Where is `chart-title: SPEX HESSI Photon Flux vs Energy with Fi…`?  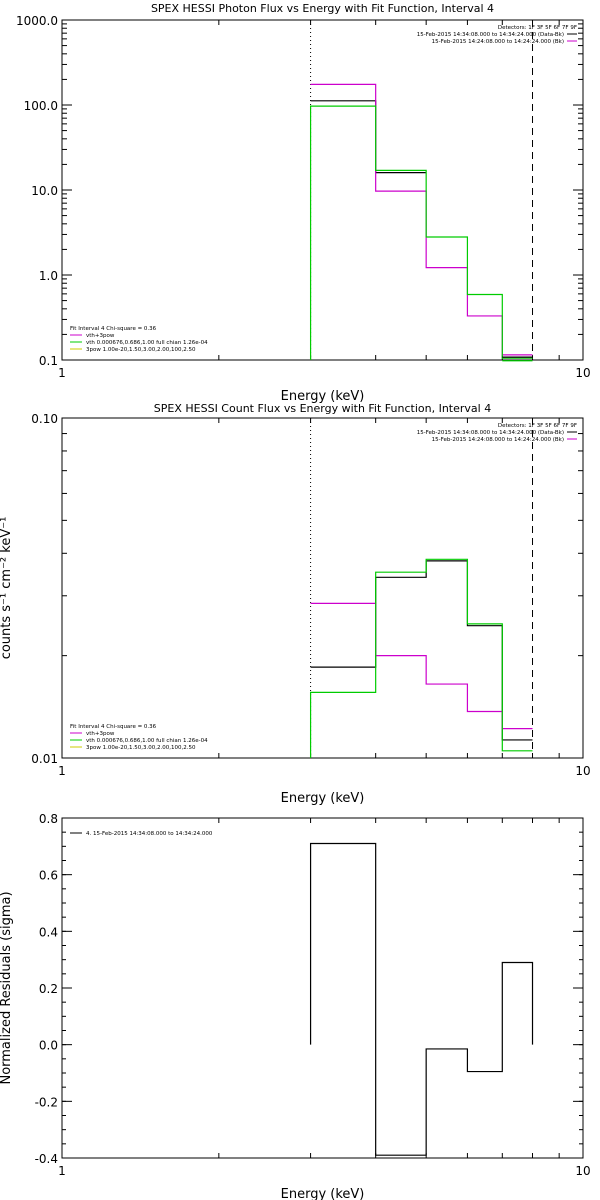
chart-title: SPEX HESSI Photon Flux vs Energy with Fi… is located at coordinates (322, 8).